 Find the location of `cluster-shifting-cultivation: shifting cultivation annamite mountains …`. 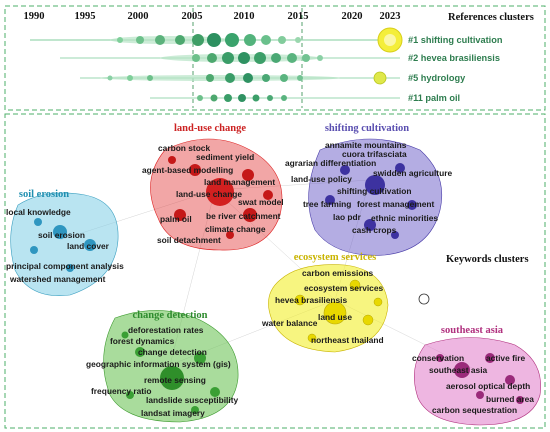

cluster-shifting-cultivation: shifting cultivation annamite mountains … is located at coordinates (368, 189).